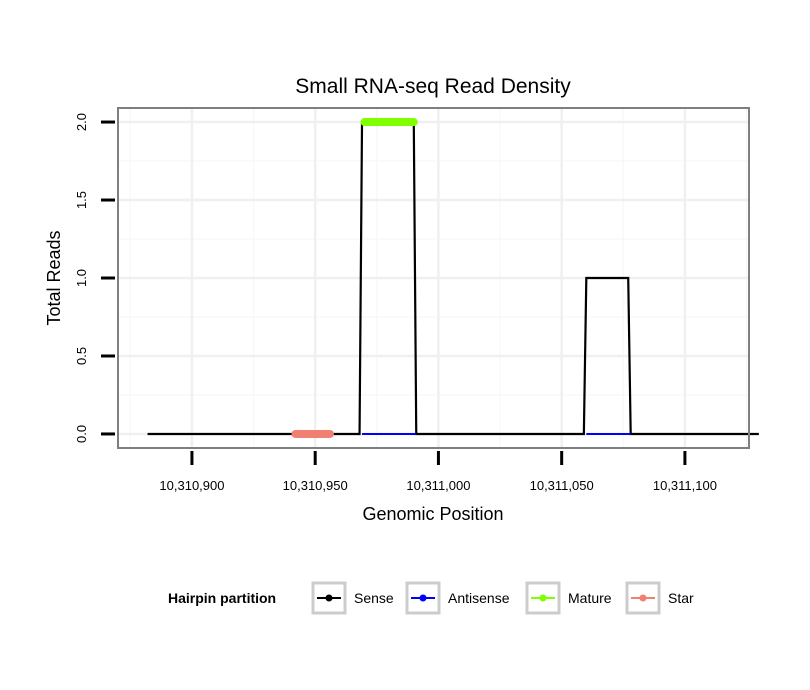  I want to click on chart-title: Small RNA-seq Read Density, so click(433, 86).